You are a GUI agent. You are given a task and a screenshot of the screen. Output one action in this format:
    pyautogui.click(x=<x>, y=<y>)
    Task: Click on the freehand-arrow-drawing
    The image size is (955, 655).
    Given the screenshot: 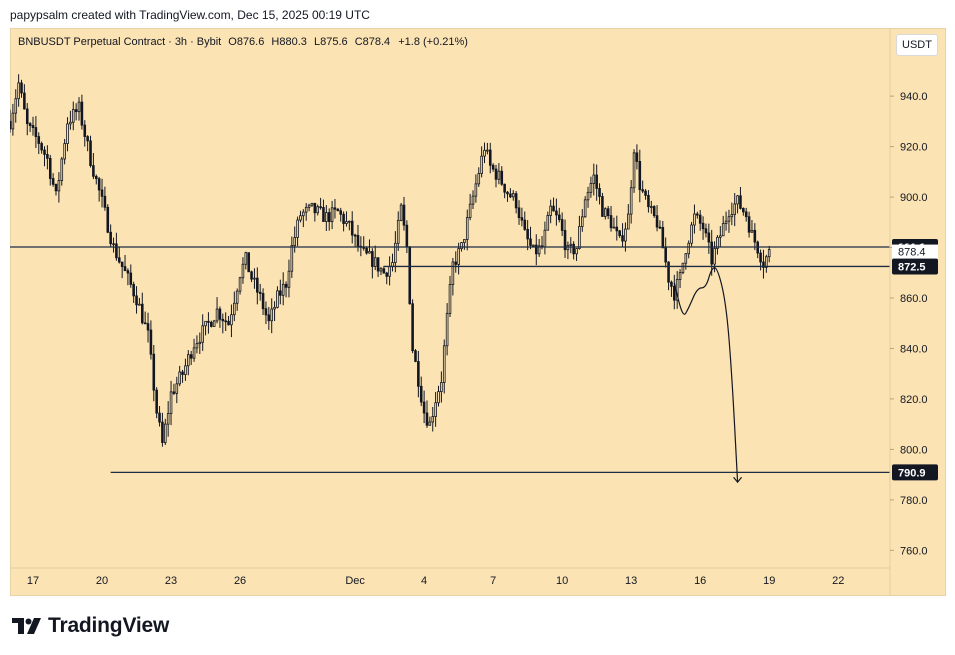 What is the action you would take?
    pyautogui.click(x=708, y=375)
    